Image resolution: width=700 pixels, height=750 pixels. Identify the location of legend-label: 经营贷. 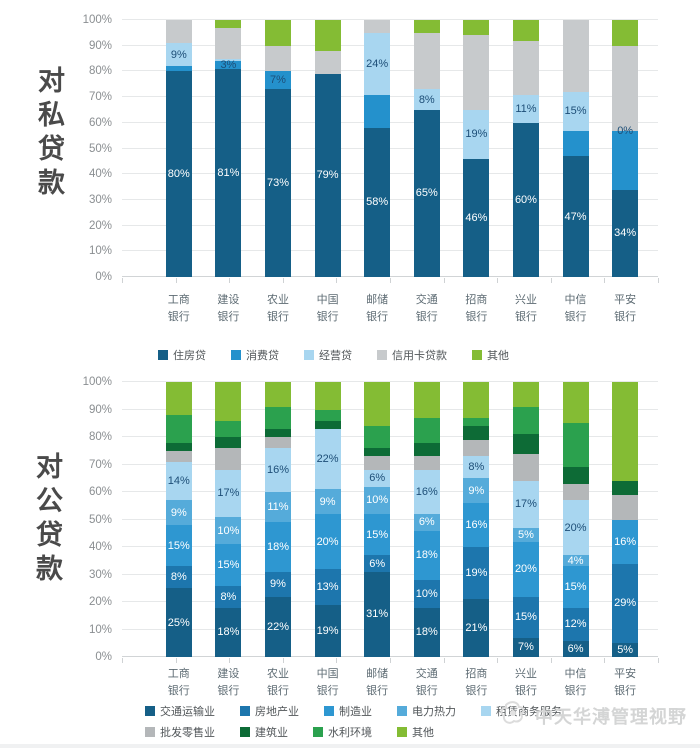
(335, 356).